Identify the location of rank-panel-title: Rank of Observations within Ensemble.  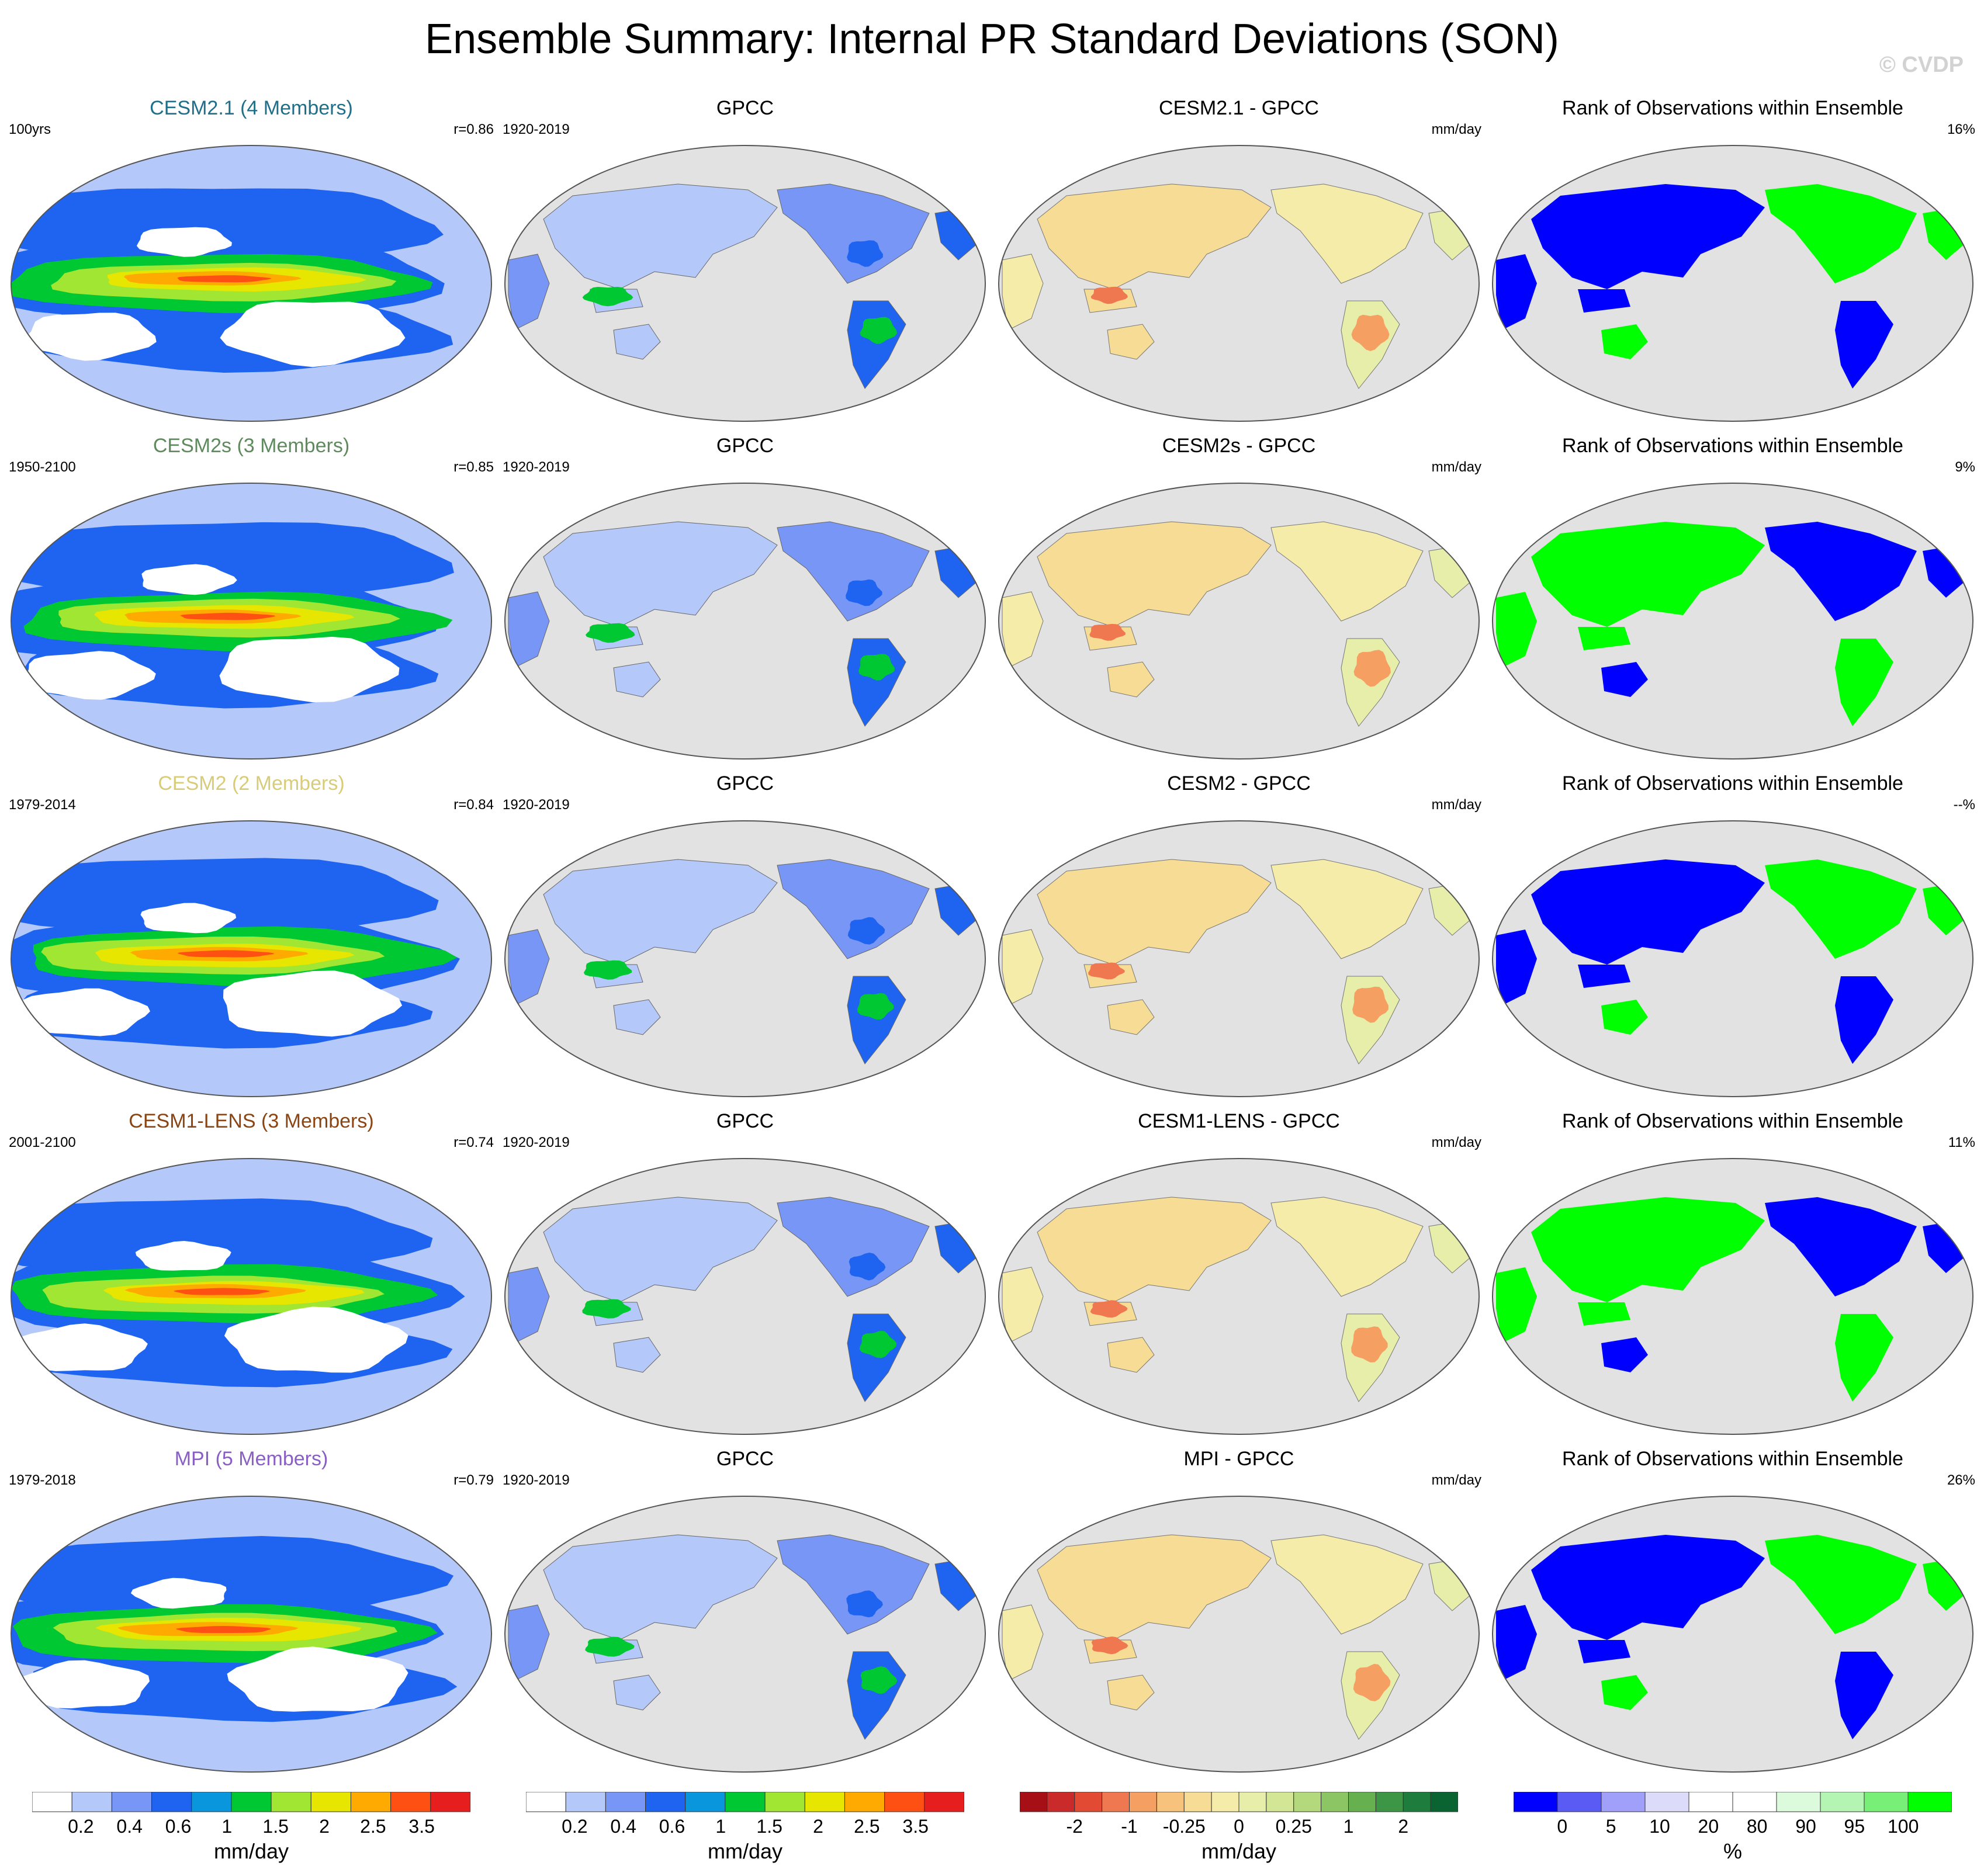
(1732, 108).